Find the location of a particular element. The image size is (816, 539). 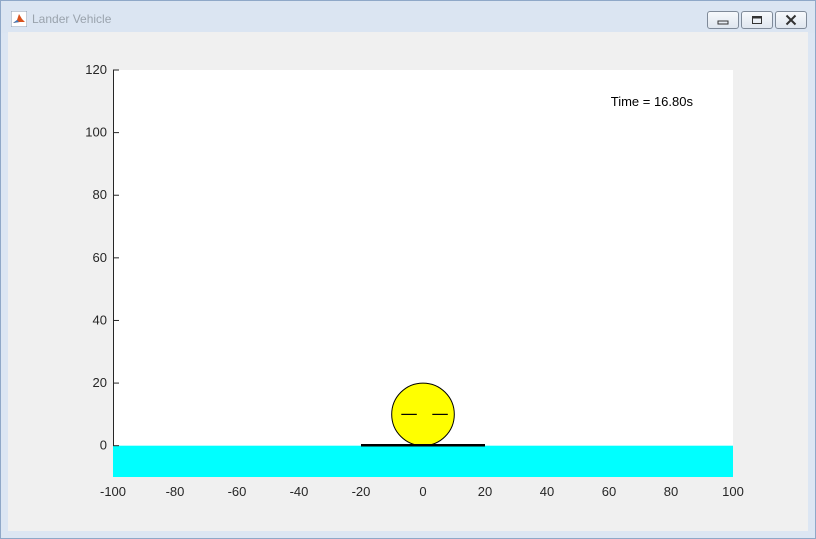

y-tick-label: 60 is located at coordinates (100, 257).